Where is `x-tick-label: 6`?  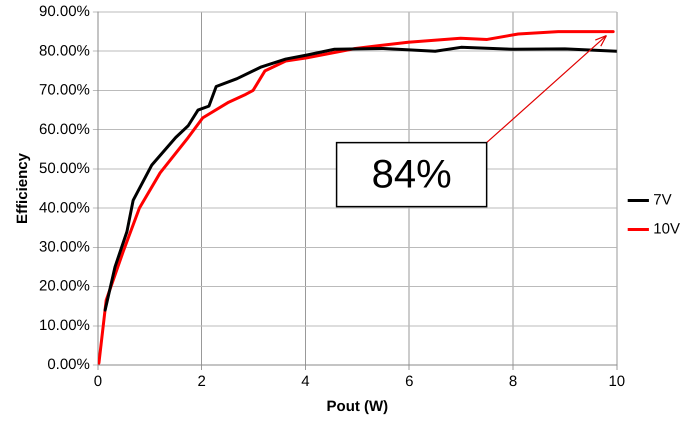 x-tick-label: 6 is located at coordinates (409, 381).